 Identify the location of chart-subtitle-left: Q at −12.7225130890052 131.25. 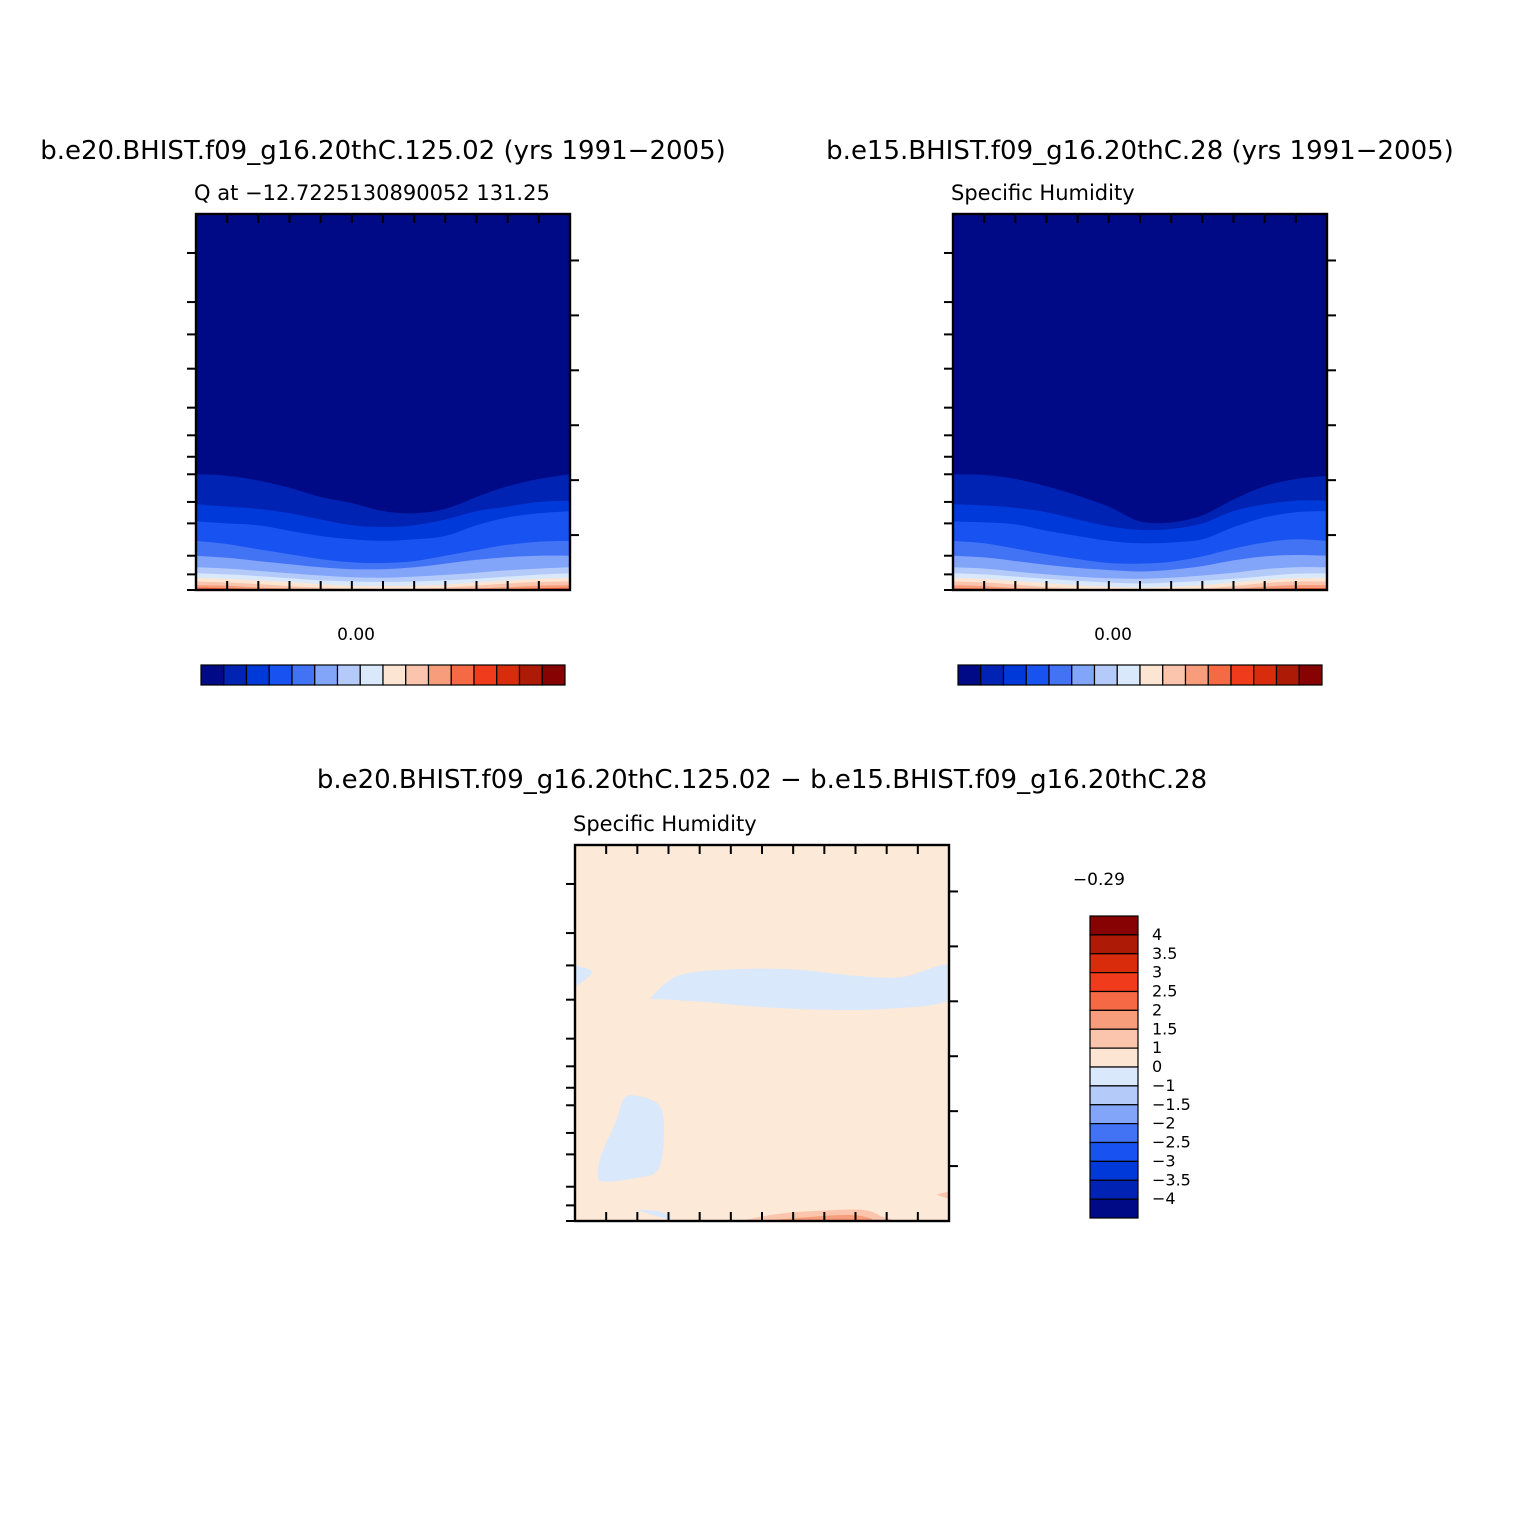
(372, 193).